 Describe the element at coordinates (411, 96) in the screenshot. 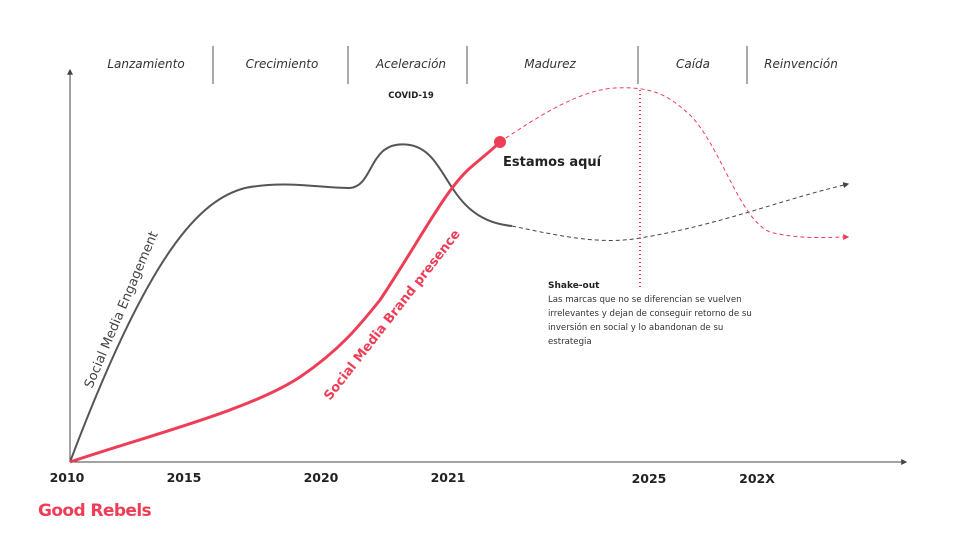

I see `covid-annotation: COVID-19` at that location.